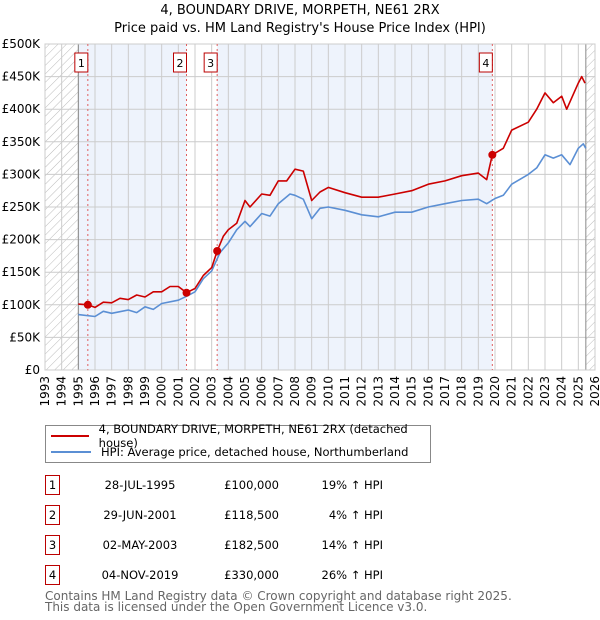 Image resolution: width=600 pixels, height=620 pixels. Describe the element at coordinates (251, 485) in the screenshot. I see `transaction-price: £100,000` at that location.